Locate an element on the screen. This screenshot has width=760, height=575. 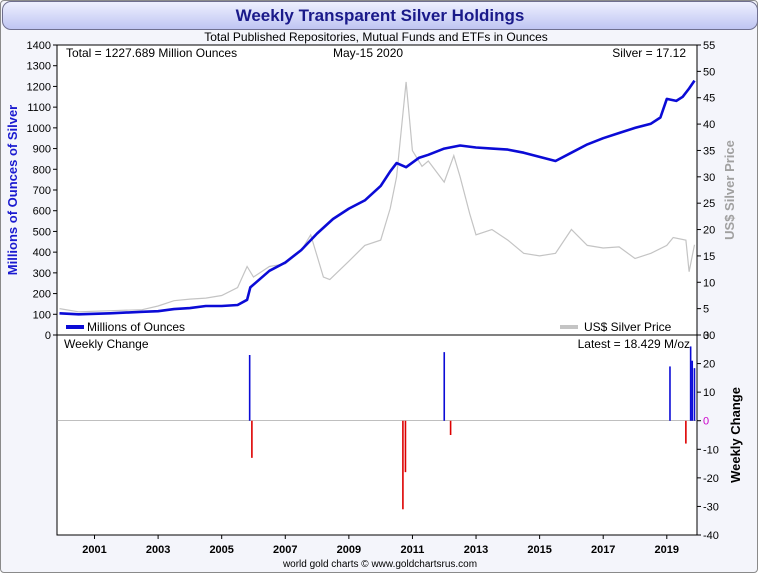
left-tick-label: 600 is located at coordinates (42, 212).